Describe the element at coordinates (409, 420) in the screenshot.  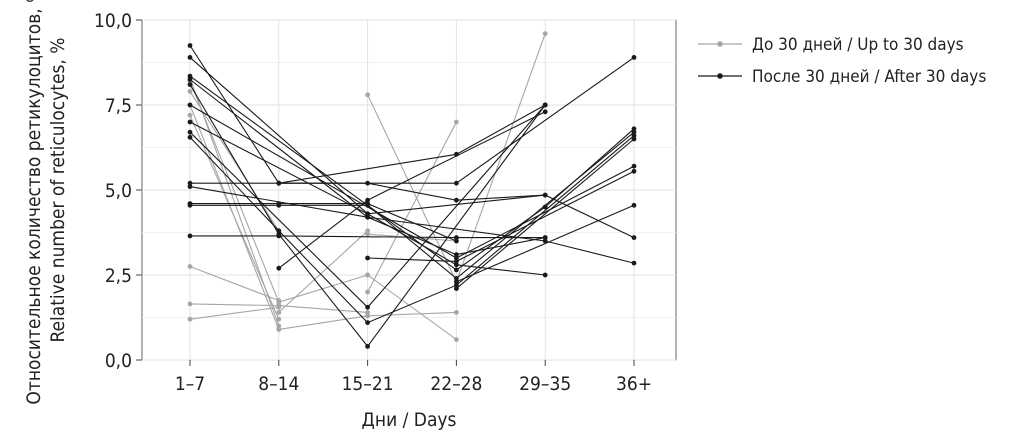
I see `x-axis-title: Дни / Days` at that location.